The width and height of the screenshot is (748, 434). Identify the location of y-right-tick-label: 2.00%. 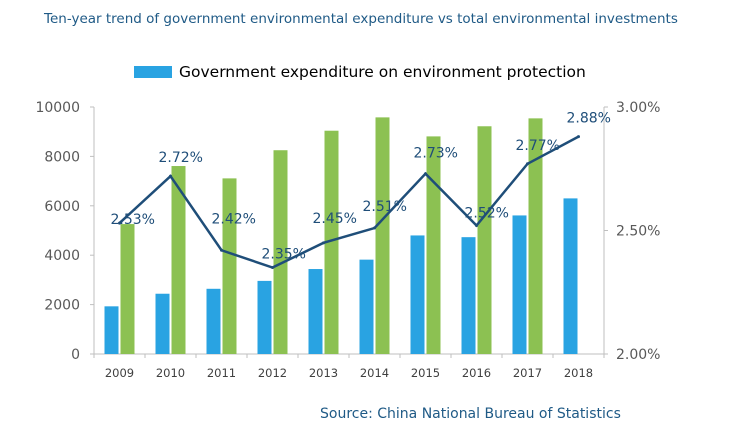
(638, 355).